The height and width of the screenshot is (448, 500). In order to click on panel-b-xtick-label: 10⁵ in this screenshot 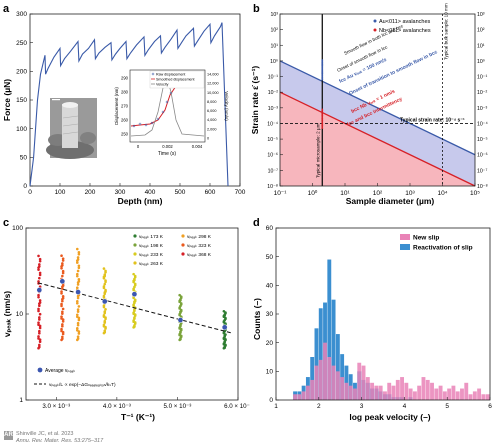, I will do `click(475, 193)`.